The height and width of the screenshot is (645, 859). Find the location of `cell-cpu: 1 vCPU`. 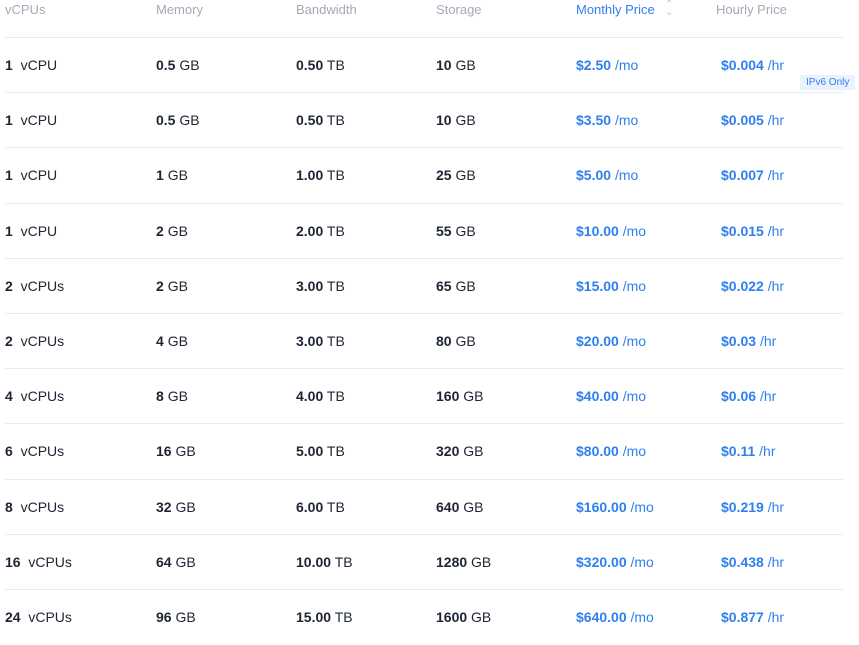

cell-cpu: 1 vCPU is located at coordinates (31, 175).